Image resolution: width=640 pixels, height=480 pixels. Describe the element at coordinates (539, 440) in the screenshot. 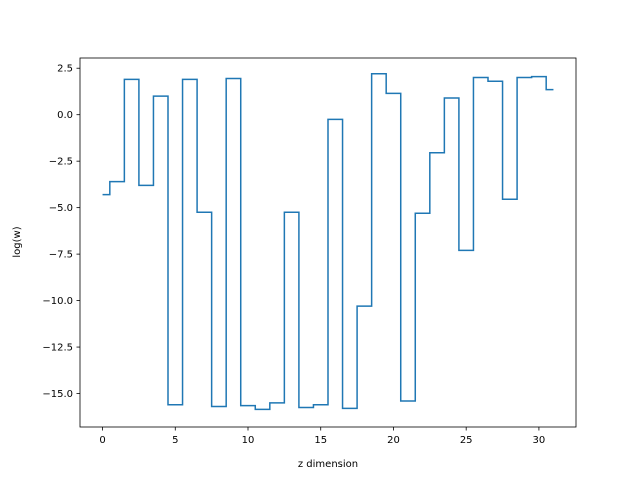

I see `x-tick-label: 30` at that location.